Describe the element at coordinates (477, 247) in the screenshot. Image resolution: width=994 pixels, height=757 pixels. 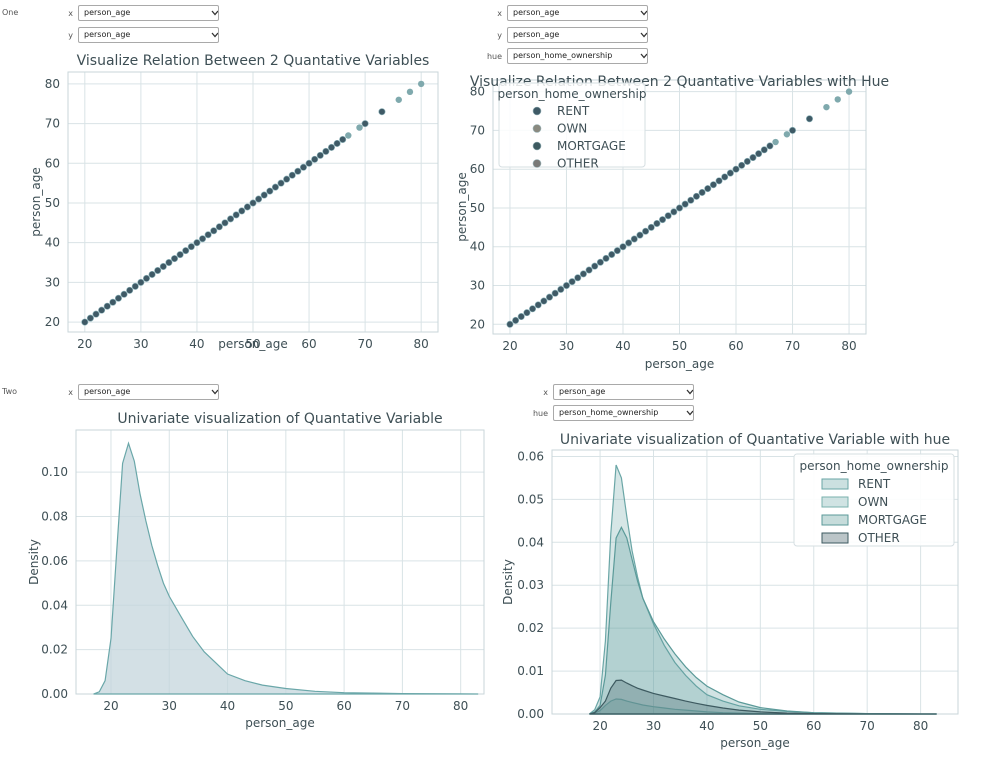
I see `y-tick-label: 40` at that location.